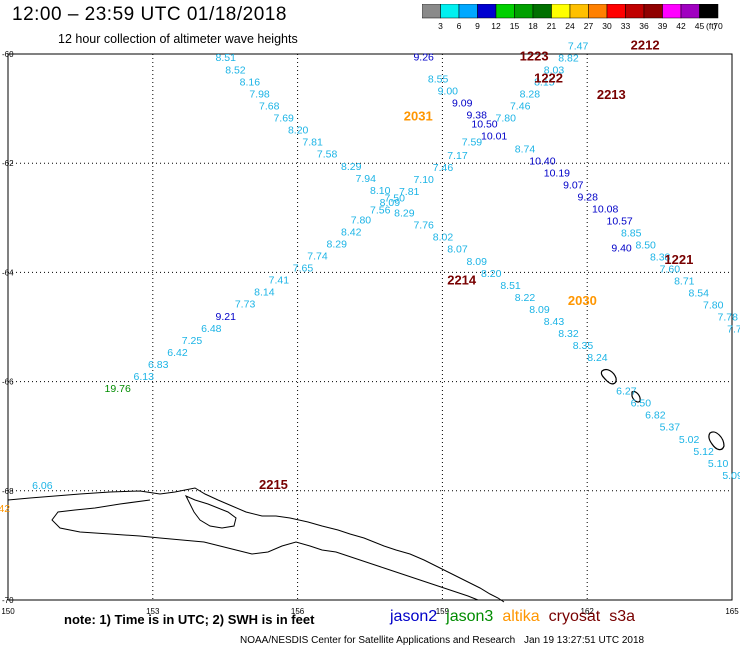  I want to click on swh-value-label: 10.50, so click(484, 125).